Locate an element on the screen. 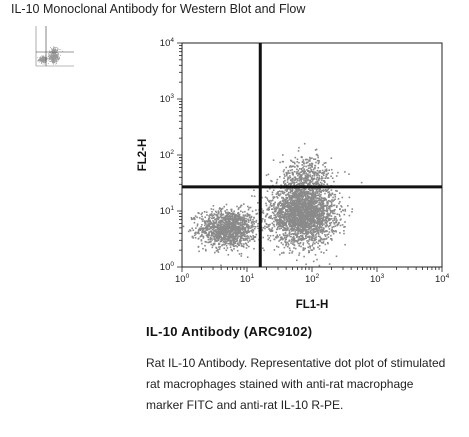 The height and width of the screenshot is (437, 469). thumbnail-plot is located at coordinates (52, 46).